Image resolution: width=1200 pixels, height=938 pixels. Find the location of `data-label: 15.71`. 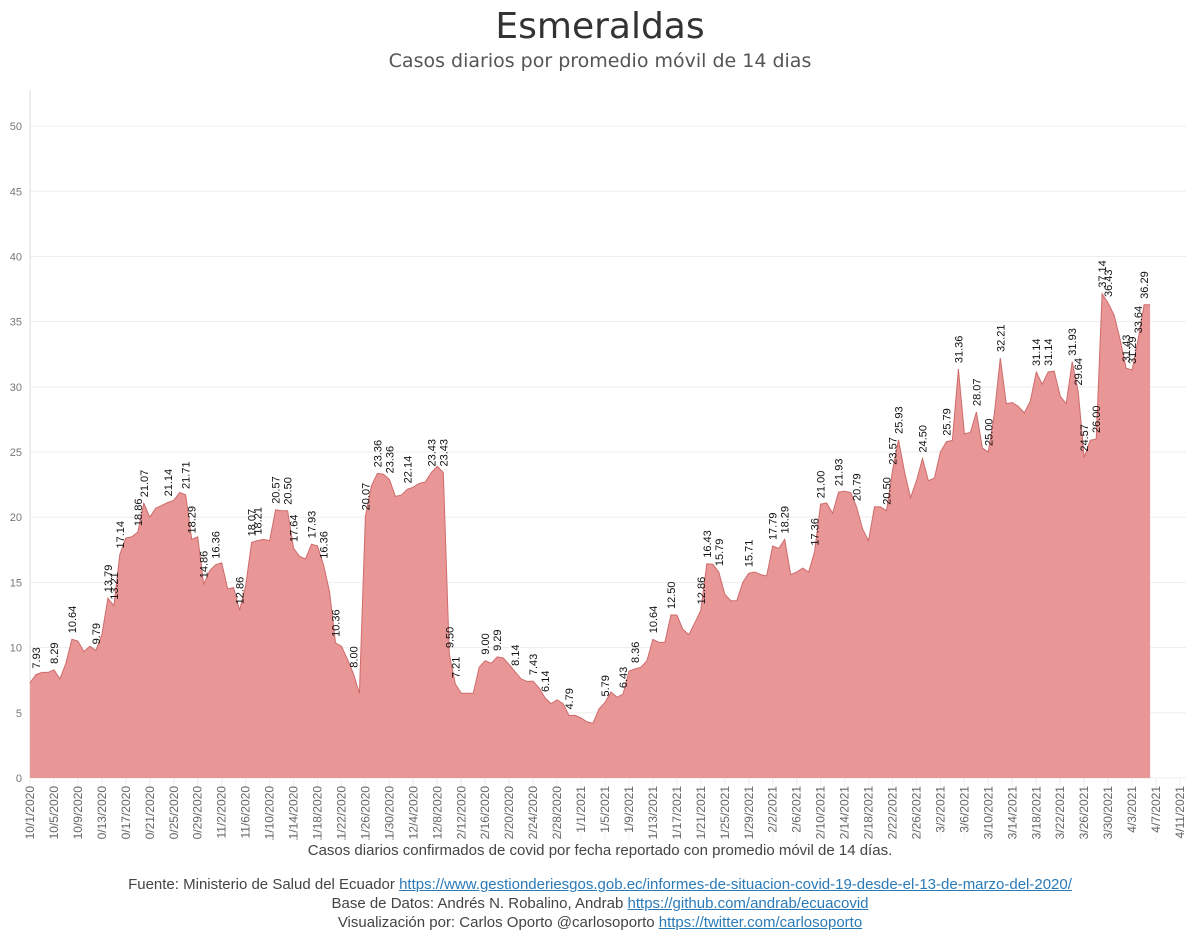

data-label: 15.71 is located at coordinates (750, 554).